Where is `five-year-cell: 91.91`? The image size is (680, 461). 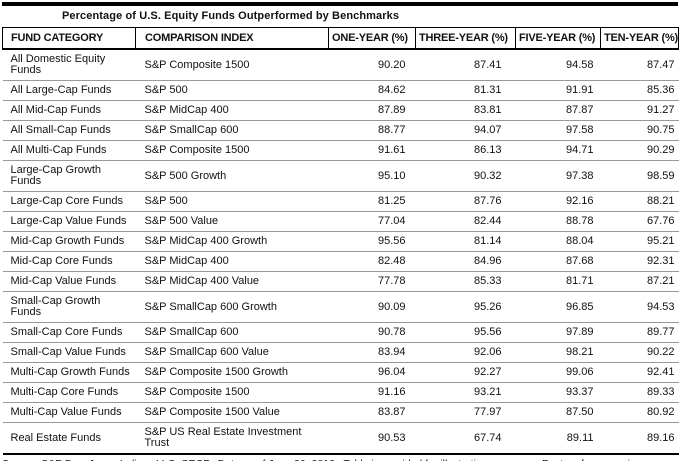 five-year-cell: 91.91 is located at coordinates (558, 90).